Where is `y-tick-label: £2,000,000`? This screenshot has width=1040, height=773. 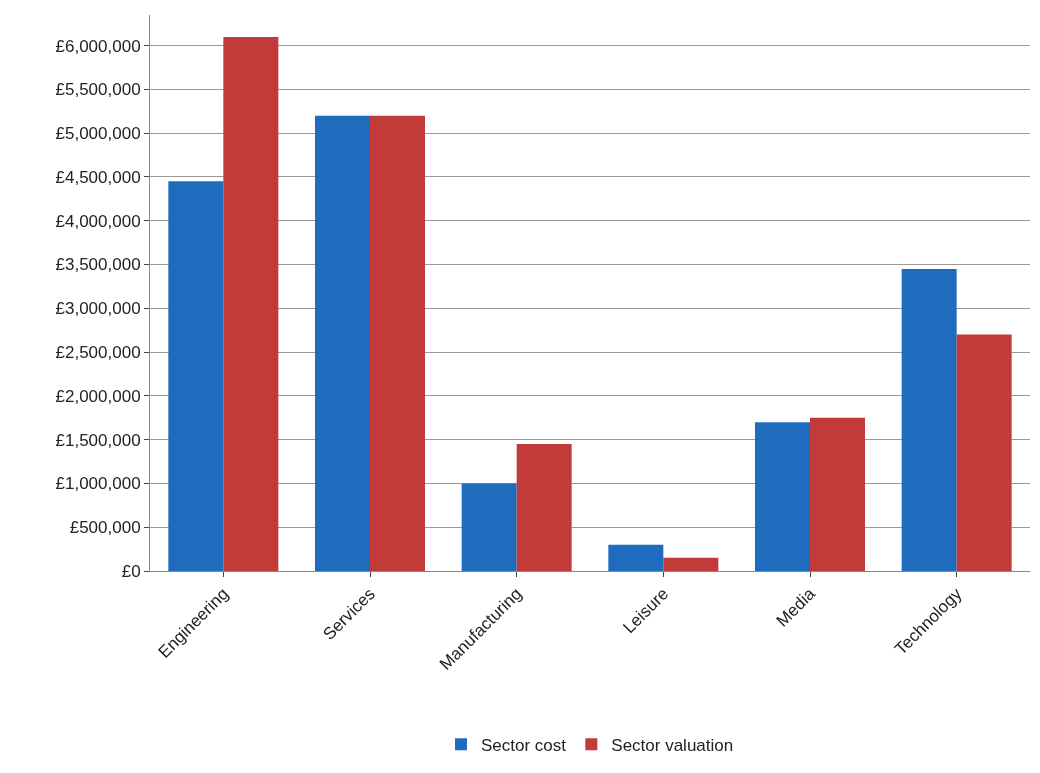 y-tick-label: £2,000,000 is located at coordinates (98, 396).